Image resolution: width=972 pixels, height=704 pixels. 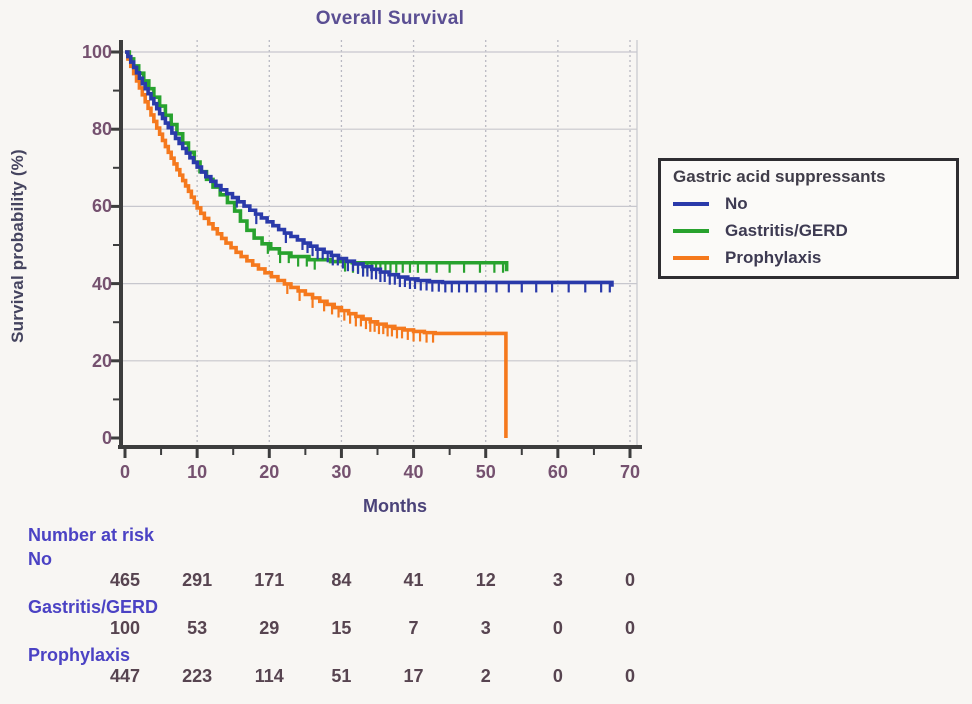 I want to click on risk-count: 100, so click(x=125, y=628).